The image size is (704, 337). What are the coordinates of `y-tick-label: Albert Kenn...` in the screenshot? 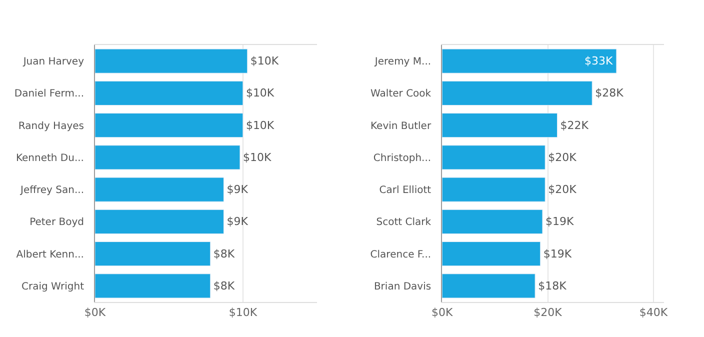 It's located at (50, 254).